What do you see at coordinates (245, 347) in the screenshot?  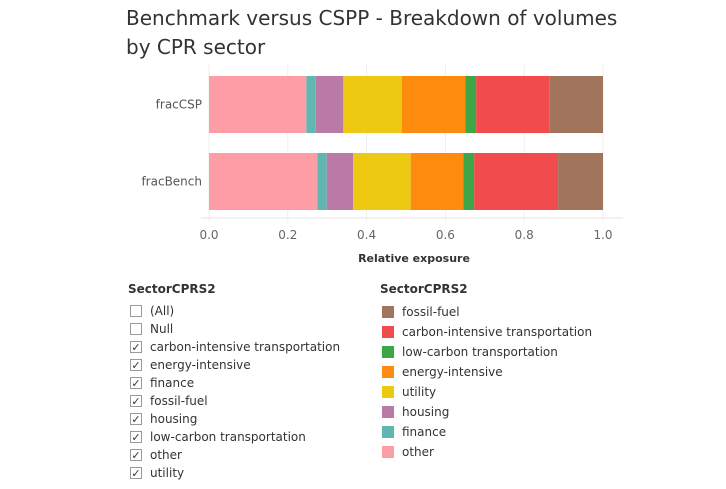 I see `filter-item-label: carbon-intensive transportation` at bounding box center [245, 347].